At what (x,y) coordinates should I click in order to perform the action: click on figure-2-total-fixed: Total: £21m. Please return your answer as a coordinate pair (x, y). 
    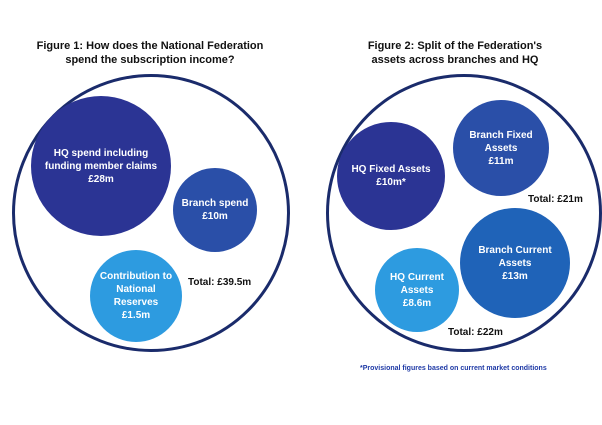
    Looking at the image, I should click on (555, 199).